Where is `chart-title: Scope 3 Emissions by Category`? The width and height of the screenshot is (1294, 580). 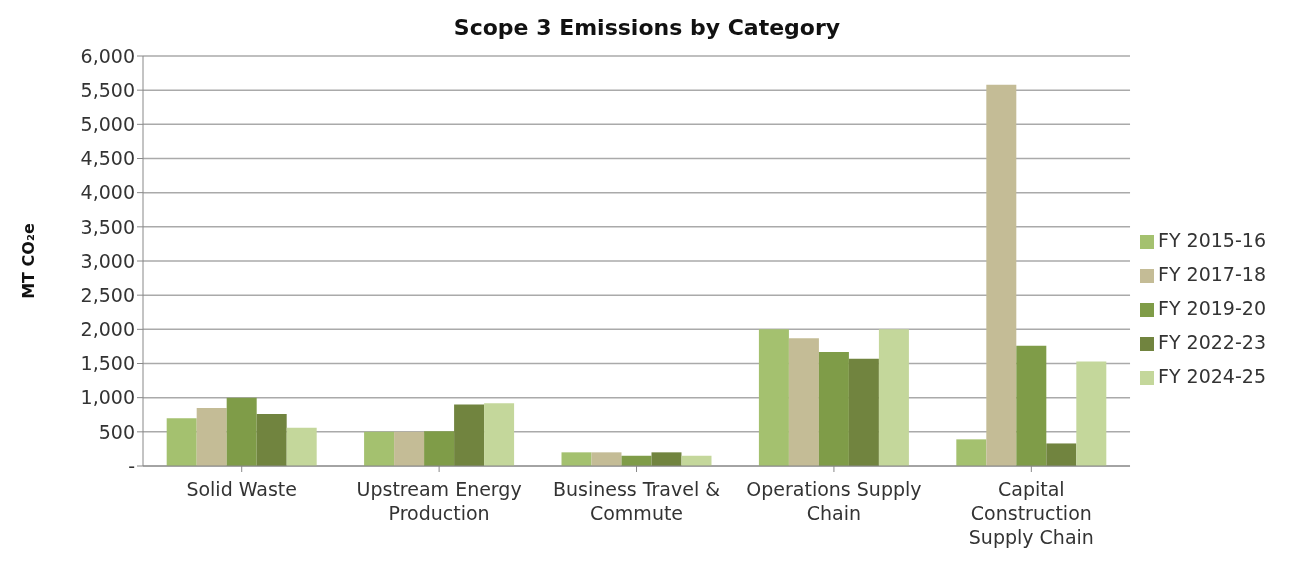 chart-title: Scope 3 Emissions by Category is located at coordinates (647, 27).